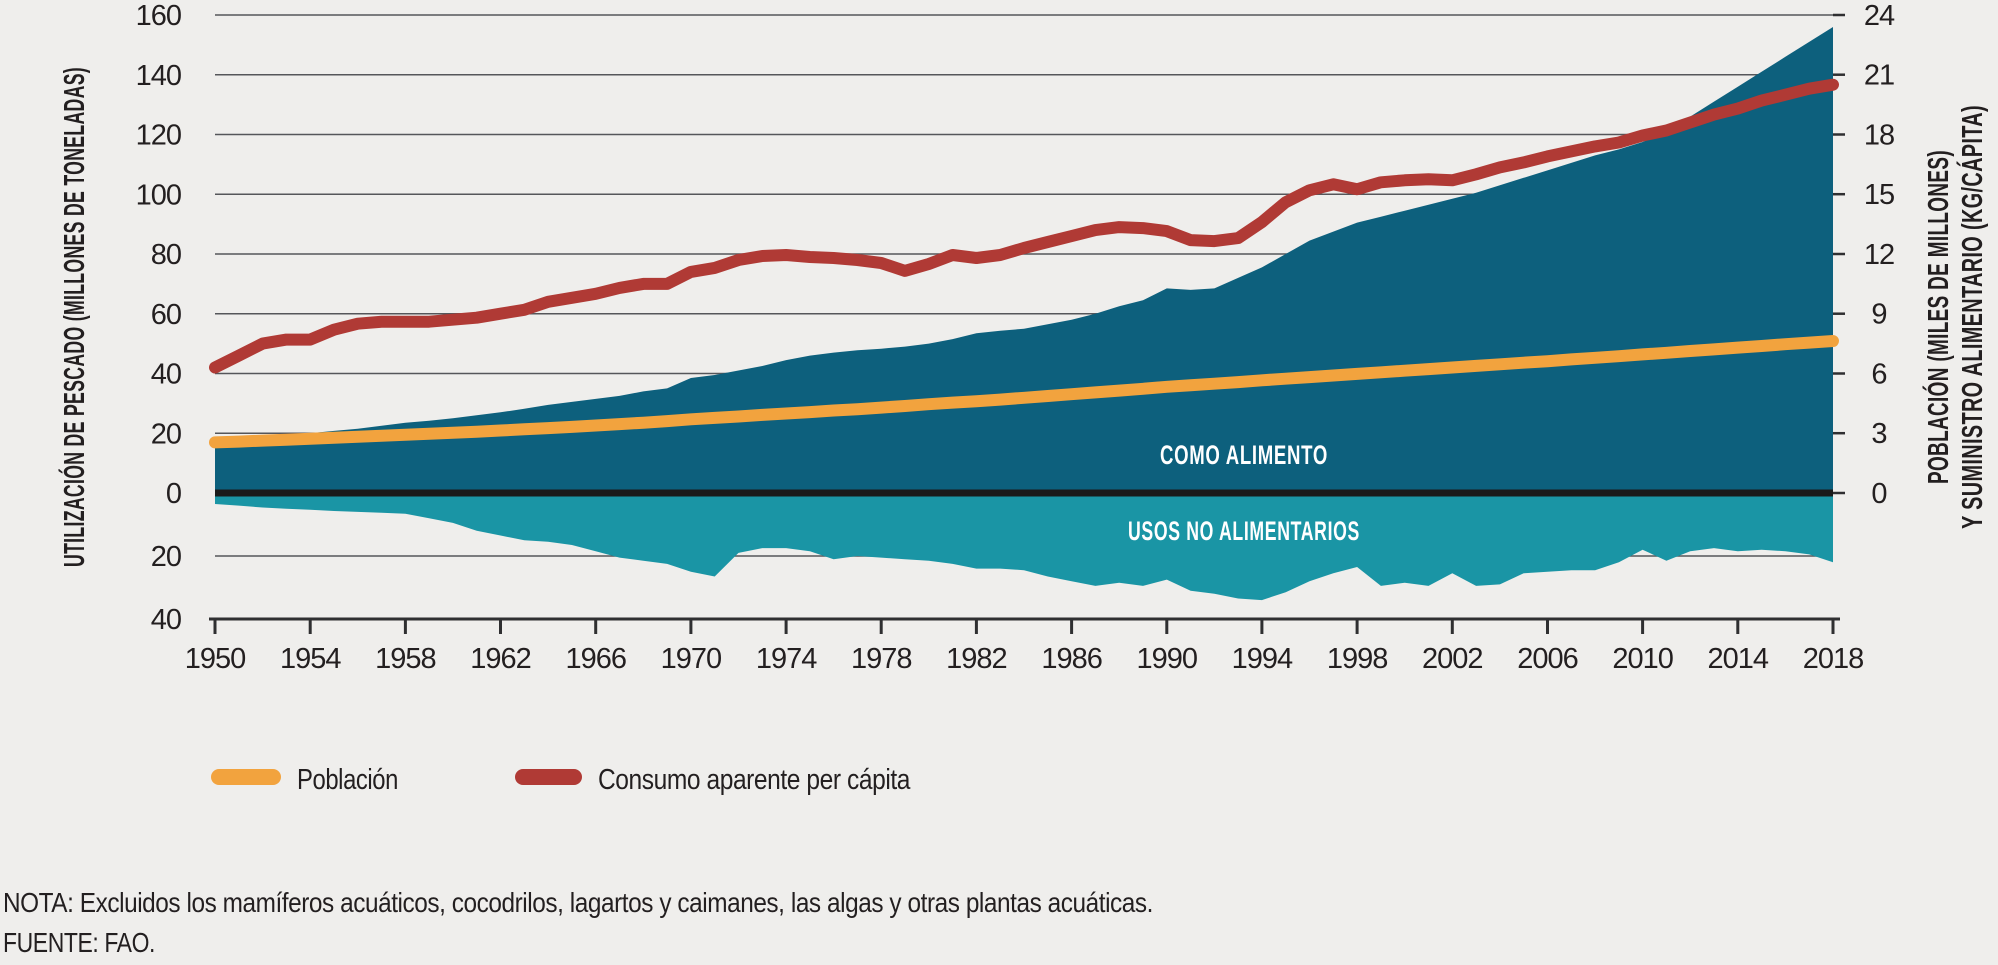  I want to click on x-tick-label: 2018, so click(1833, 659).